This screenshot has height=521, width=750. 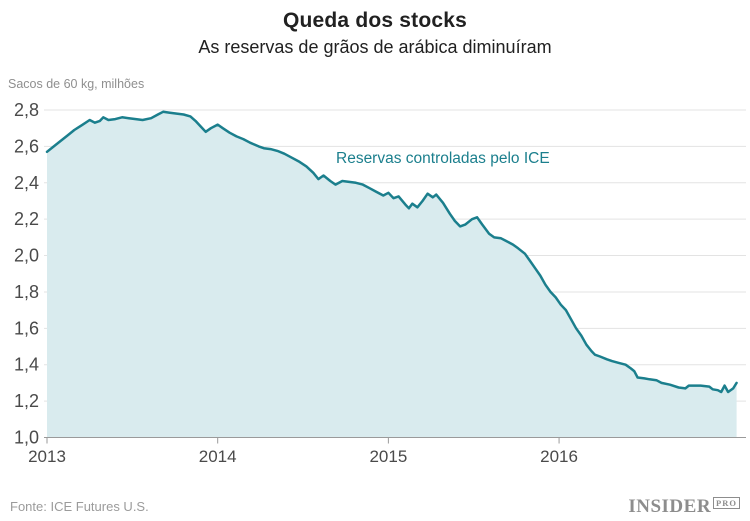 What do you see at coordinates (443, 158) in the screenshot?
I see `series-annotation: Reservas controladas pelo ICE` at bounding box center [443, 158].